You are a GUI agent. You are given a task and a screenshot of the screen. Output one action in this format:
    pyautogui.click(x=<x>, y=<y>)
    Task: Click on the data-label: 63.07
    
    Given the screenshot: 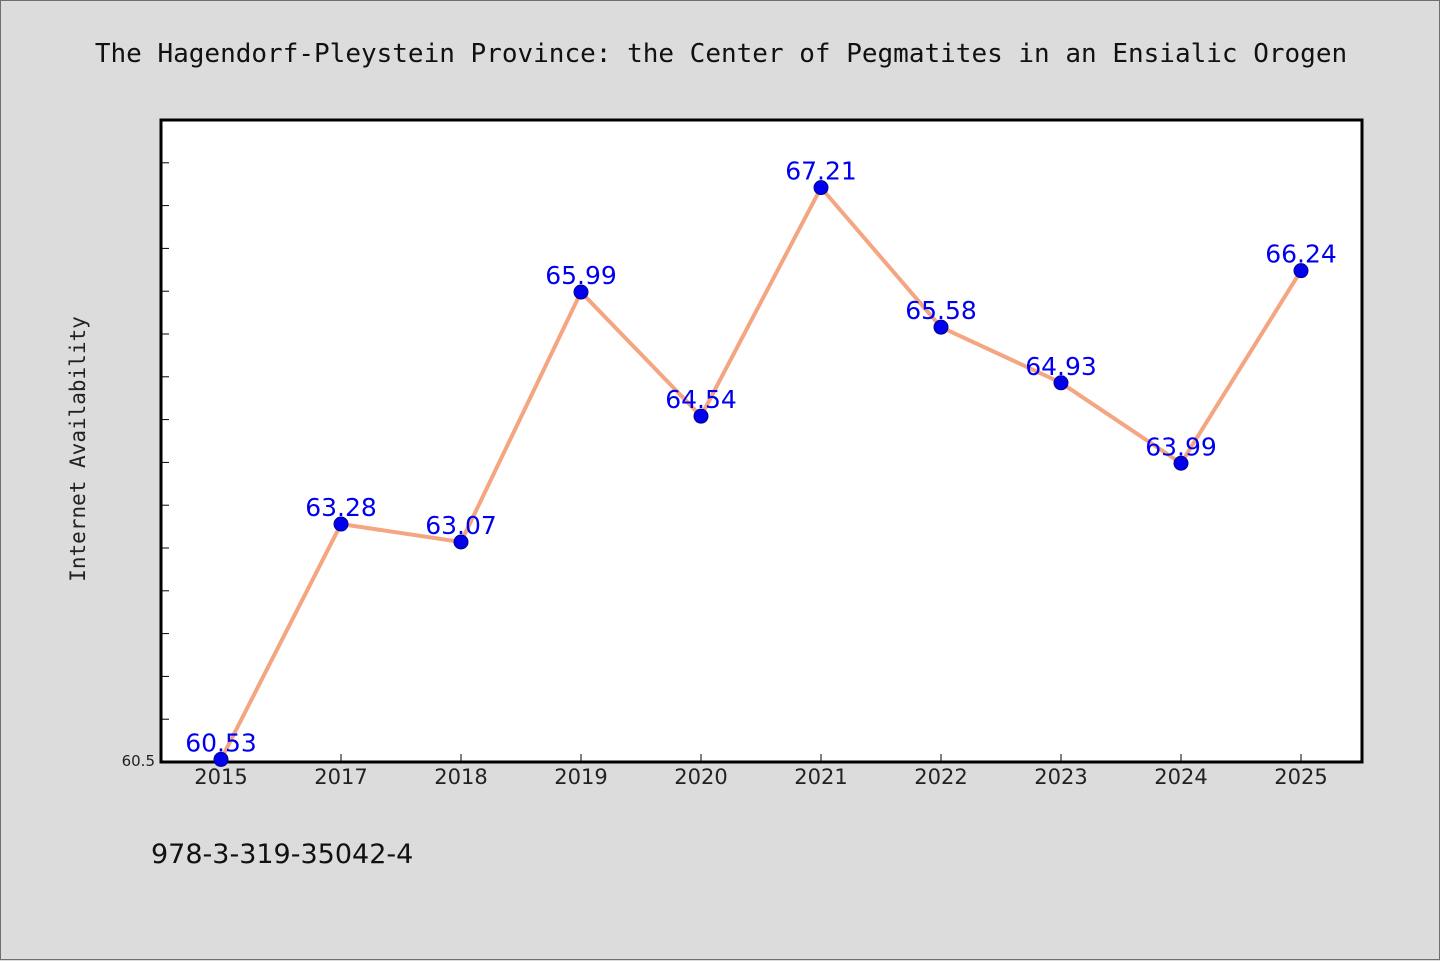 What is the action you would take?
    pyautogui.click(x=461, y=525)
    